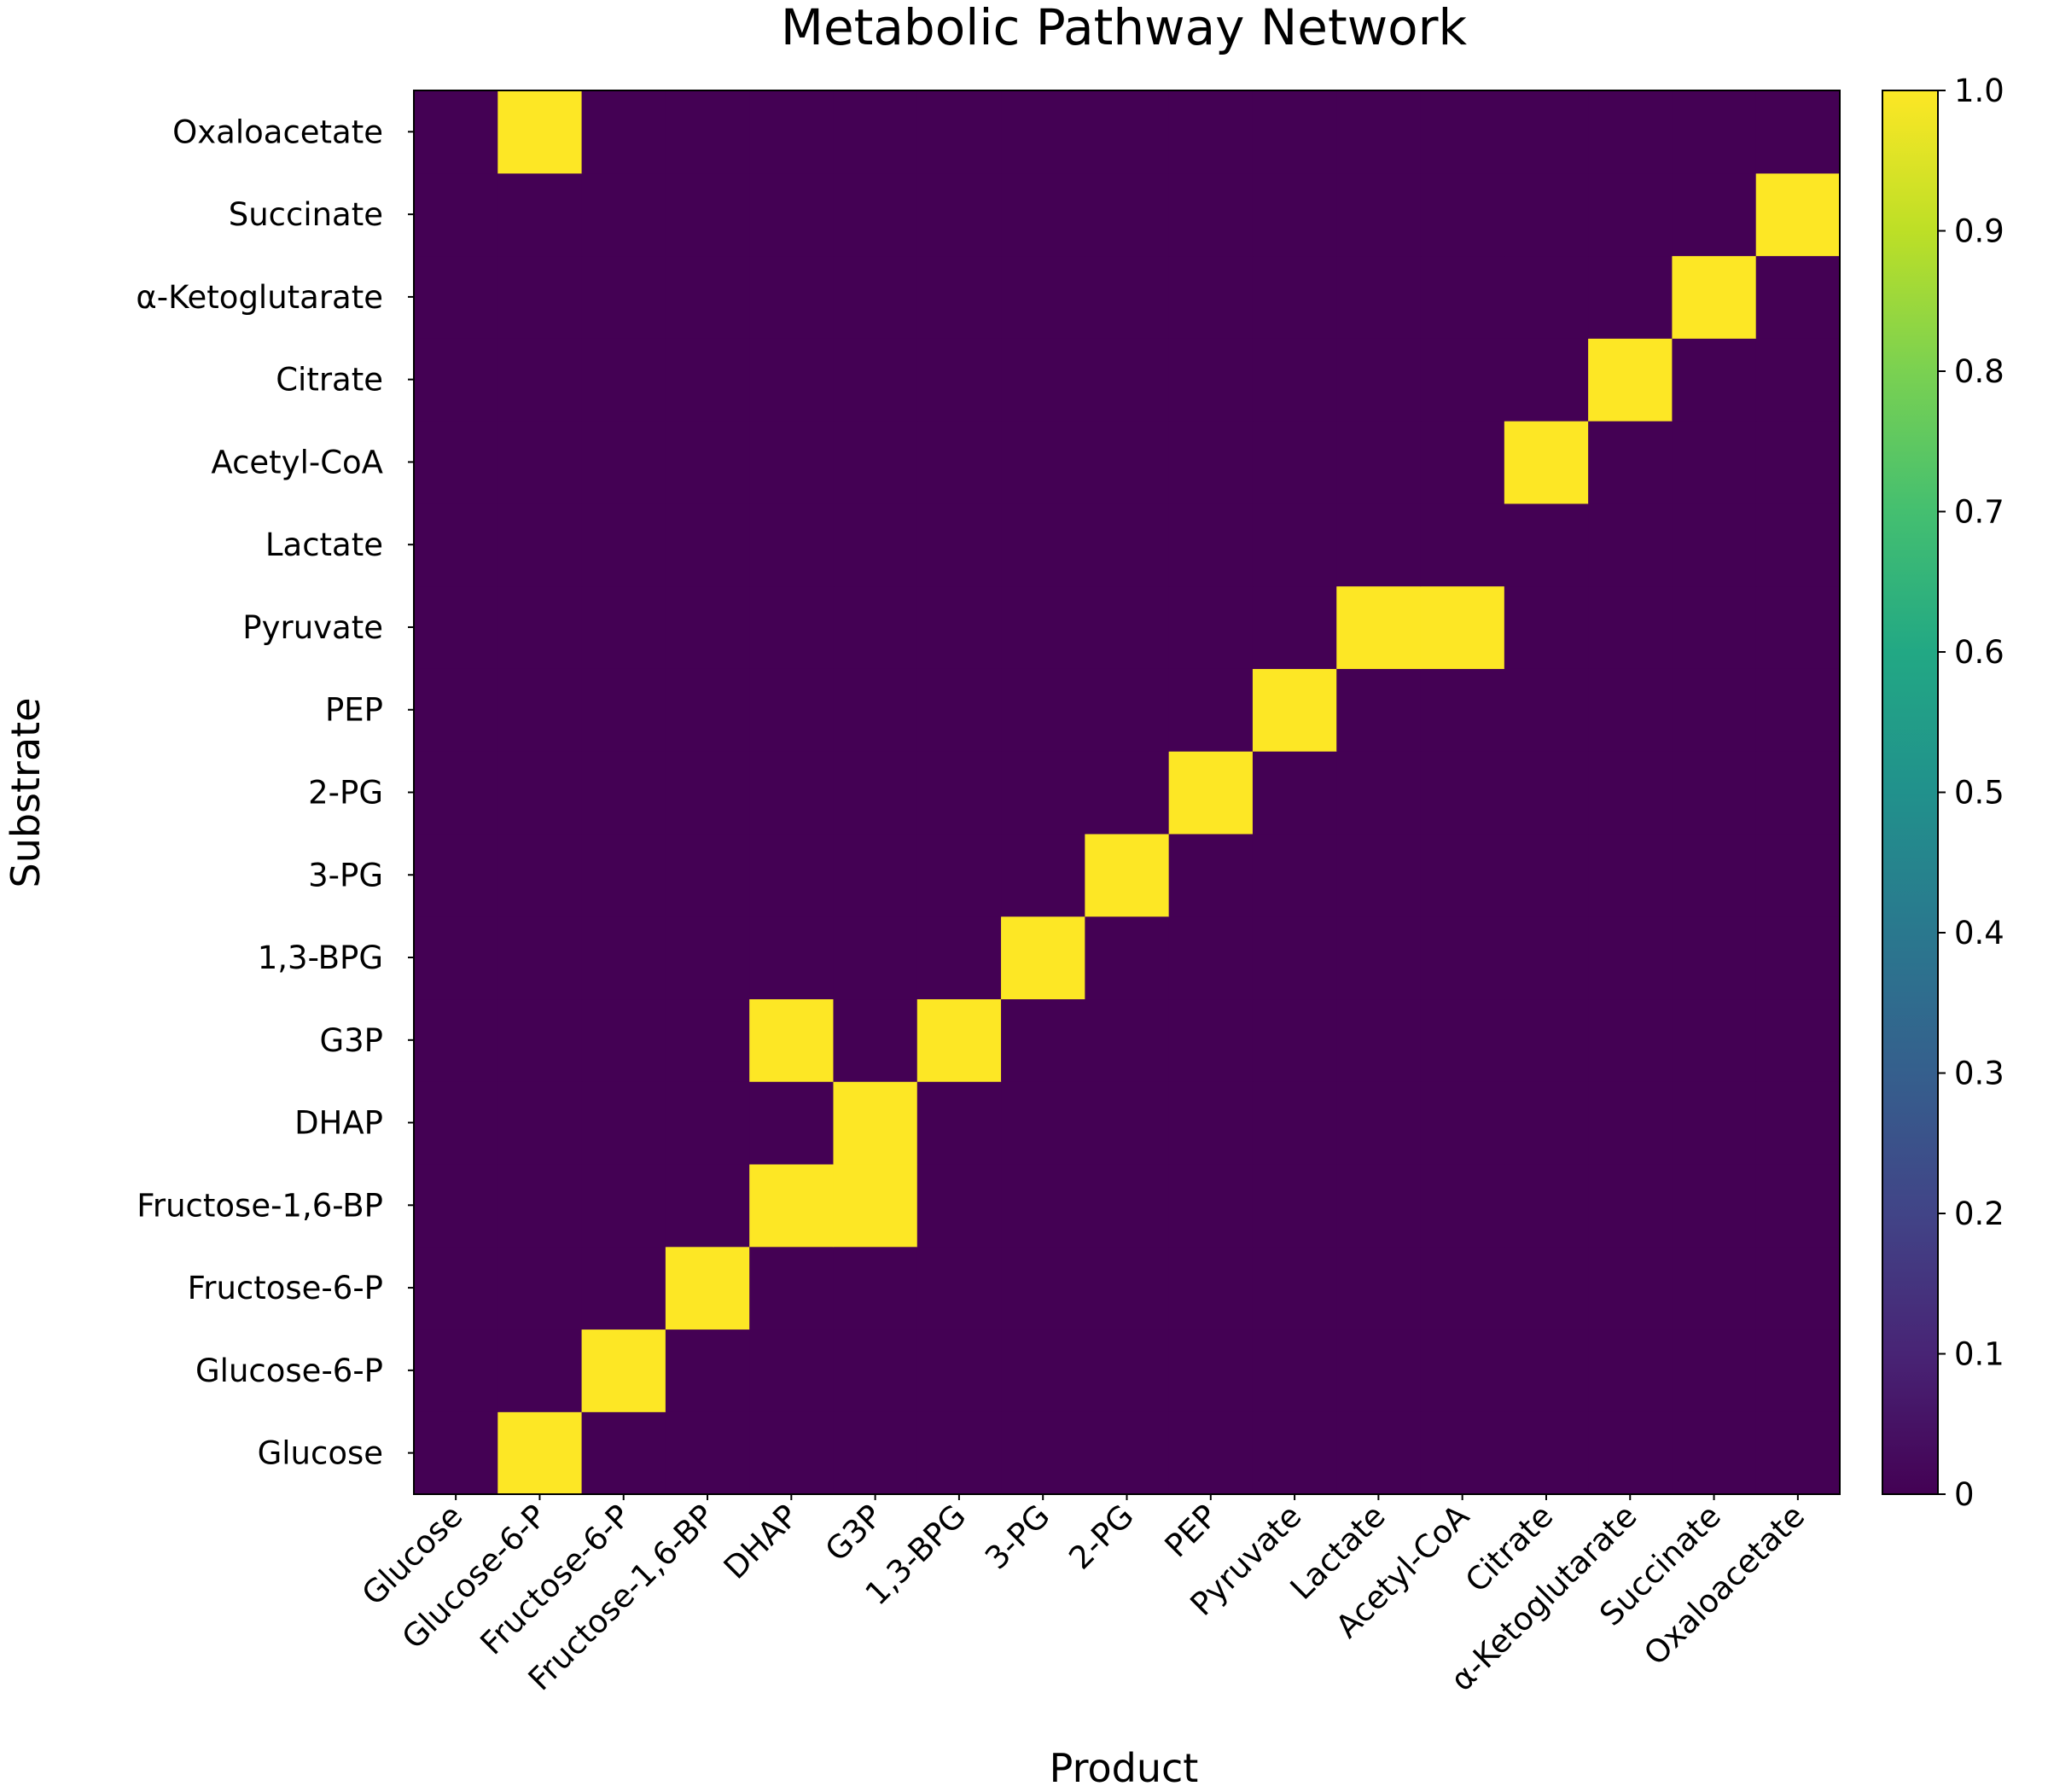 Image resolution: width=2048 pixels, height=1792 pixels. What do you see at coordinates (320, 958) in the screenshot?
I see `y-tick-label: 1,3-BPG` at bounding box center [320, 958].